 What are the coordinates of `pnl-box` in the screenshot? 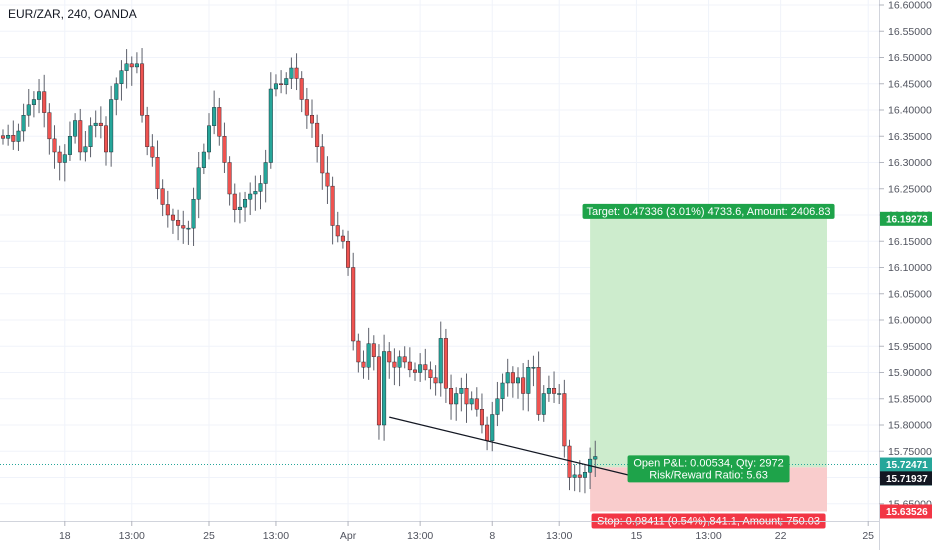 It's located at (708, 469).